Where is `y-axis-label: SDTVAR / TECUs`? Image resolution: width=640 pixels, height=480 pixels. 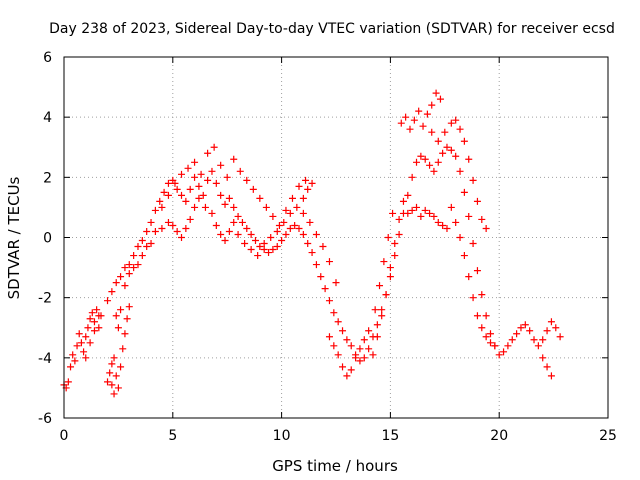
y-axis-label: SDTVAR / TECUs is located at coordinates (14, 237).